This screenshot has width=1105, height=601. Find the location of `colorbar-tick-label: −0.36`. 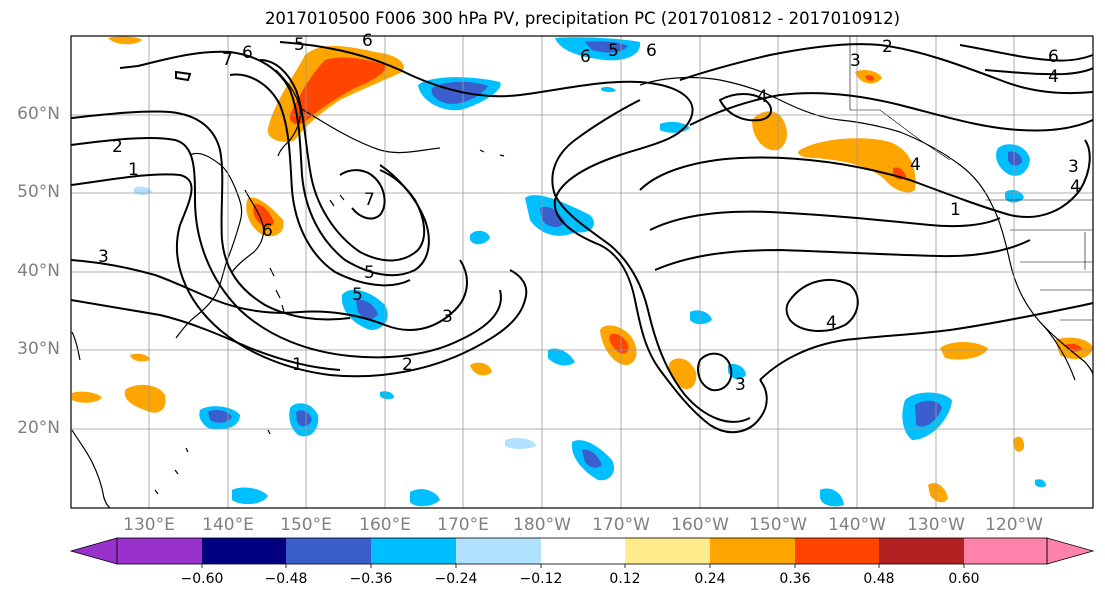

colorbar-tick-label: −0.36 is located at coordinates (371, 579).